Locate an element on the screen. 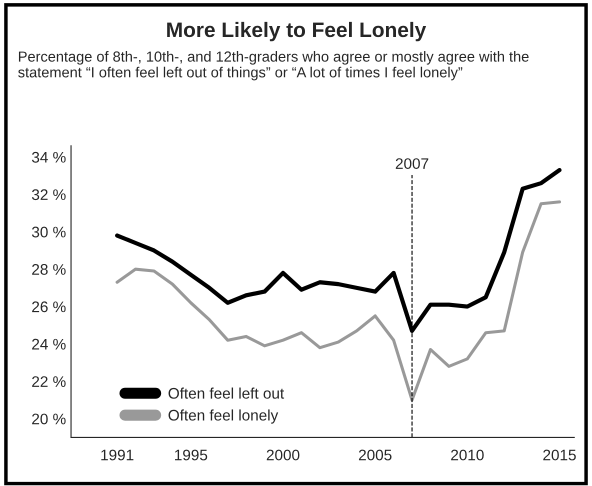  x-tick-label: 1991 is located at coordinates (117, 455).